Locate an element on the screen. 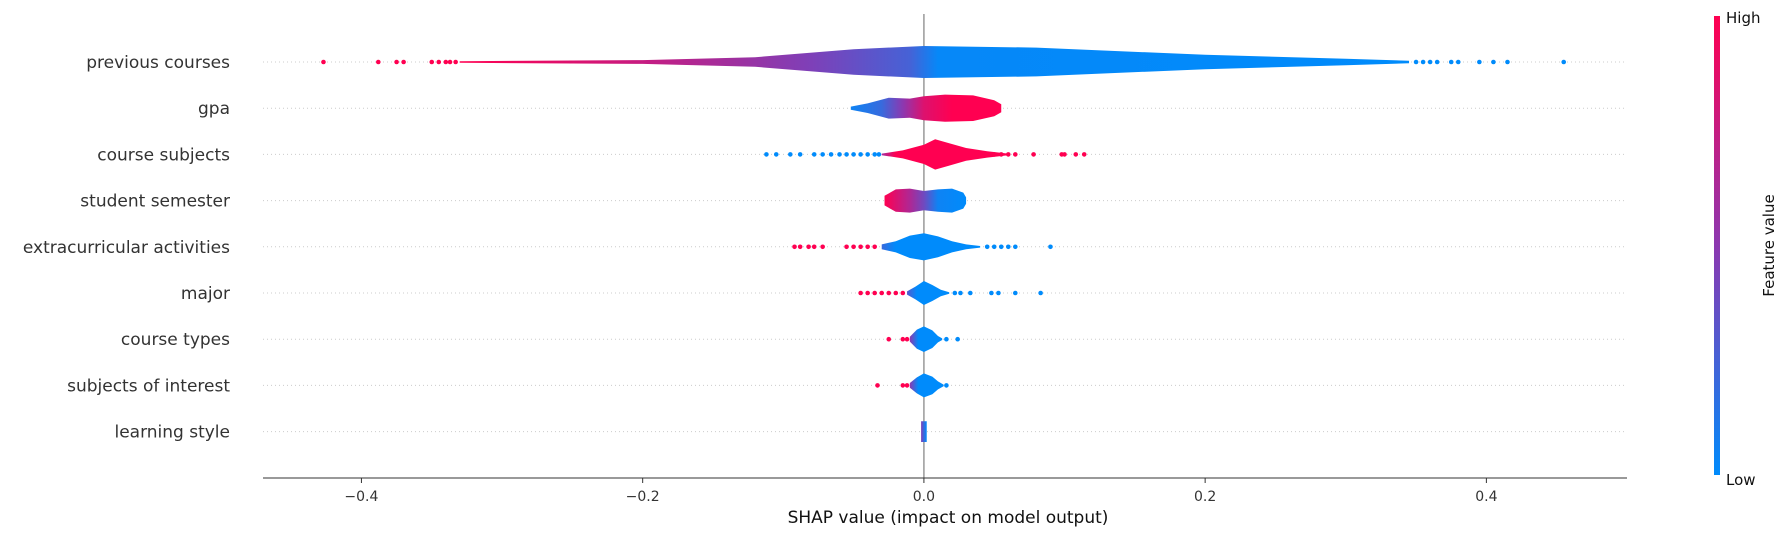  feature-label: course types is located at coordinates (175, 340).